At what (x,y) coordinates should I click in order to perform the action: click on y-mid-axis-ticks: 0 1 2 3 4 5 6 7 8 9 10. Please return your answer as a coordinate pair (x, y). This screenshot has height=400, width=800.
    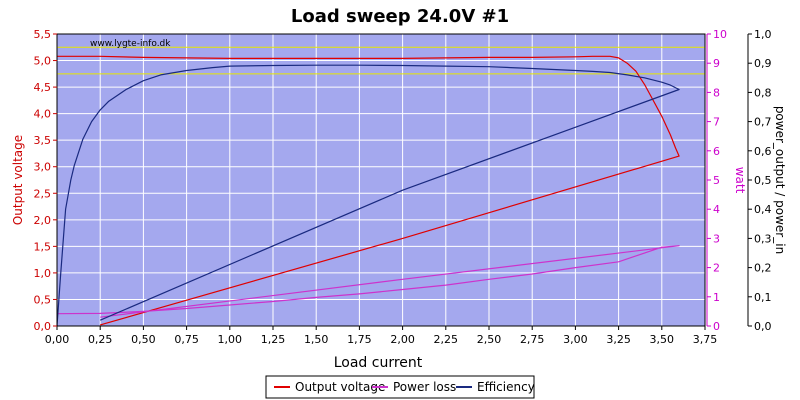
    Looking at the image, I should click on (717, 180).